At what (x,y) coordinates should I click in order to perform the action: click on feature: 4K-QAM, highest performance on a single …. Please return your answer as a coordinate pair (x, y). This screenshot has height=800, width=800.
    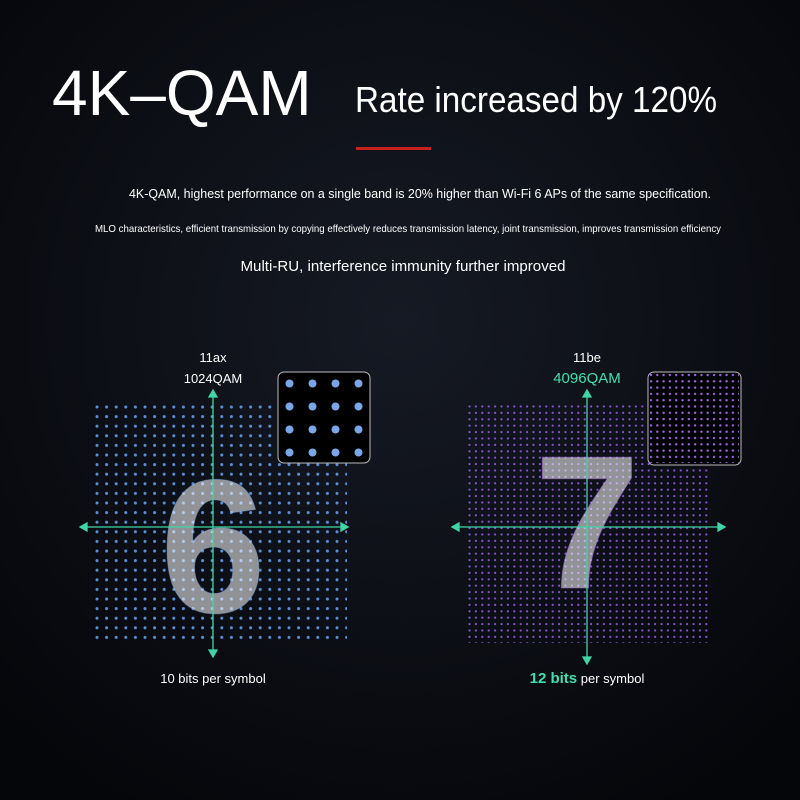
    Looking at the image, I should click on (420, 193).